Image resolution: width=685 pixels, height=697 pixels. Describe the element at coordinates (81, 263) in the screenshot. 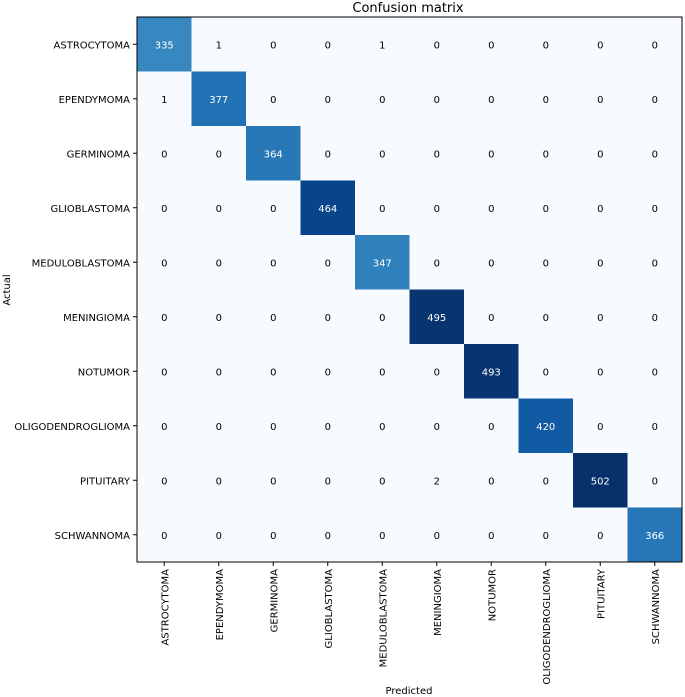

I see `y-tick-label: MEDULOBLASTOMA` at that location.